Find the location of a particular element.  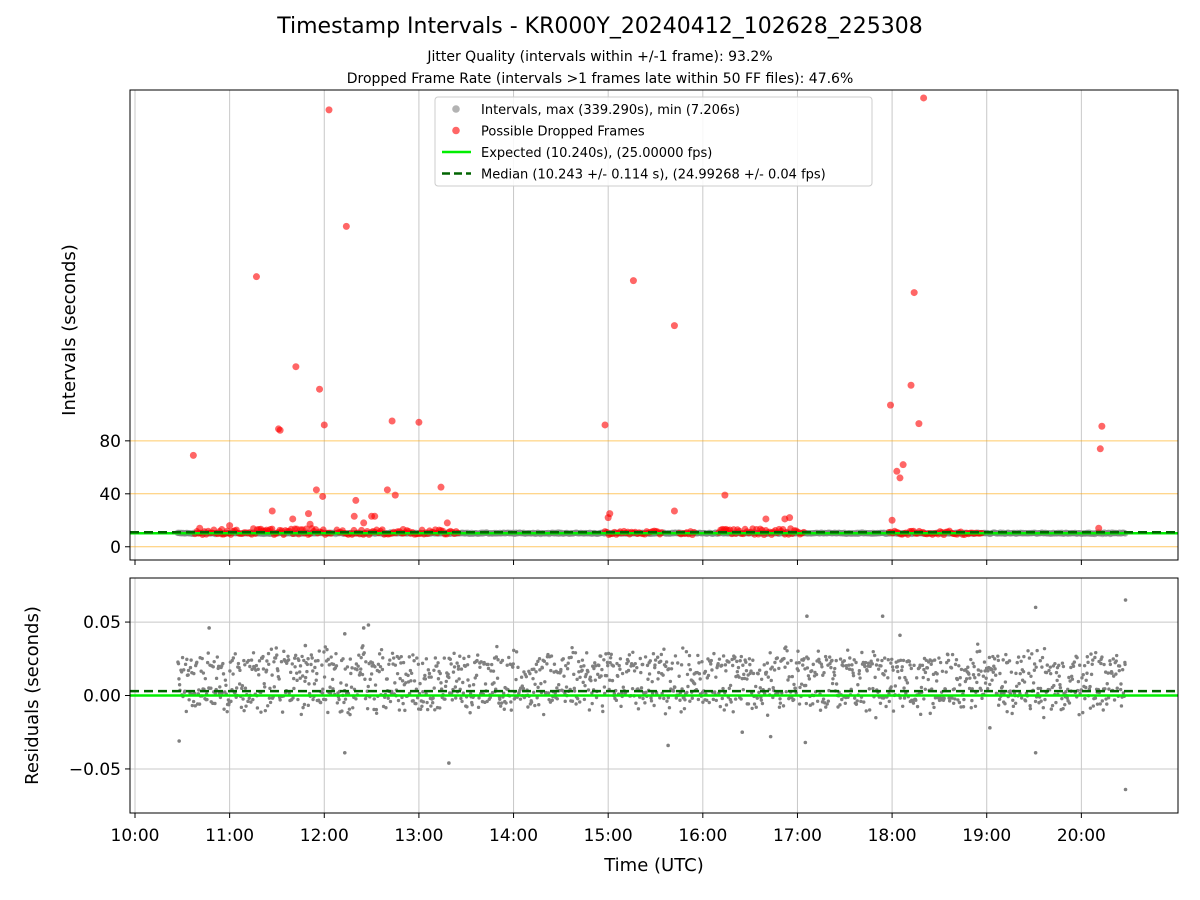

top-y-tick-label: 40 is located at coordinates (110, 495).